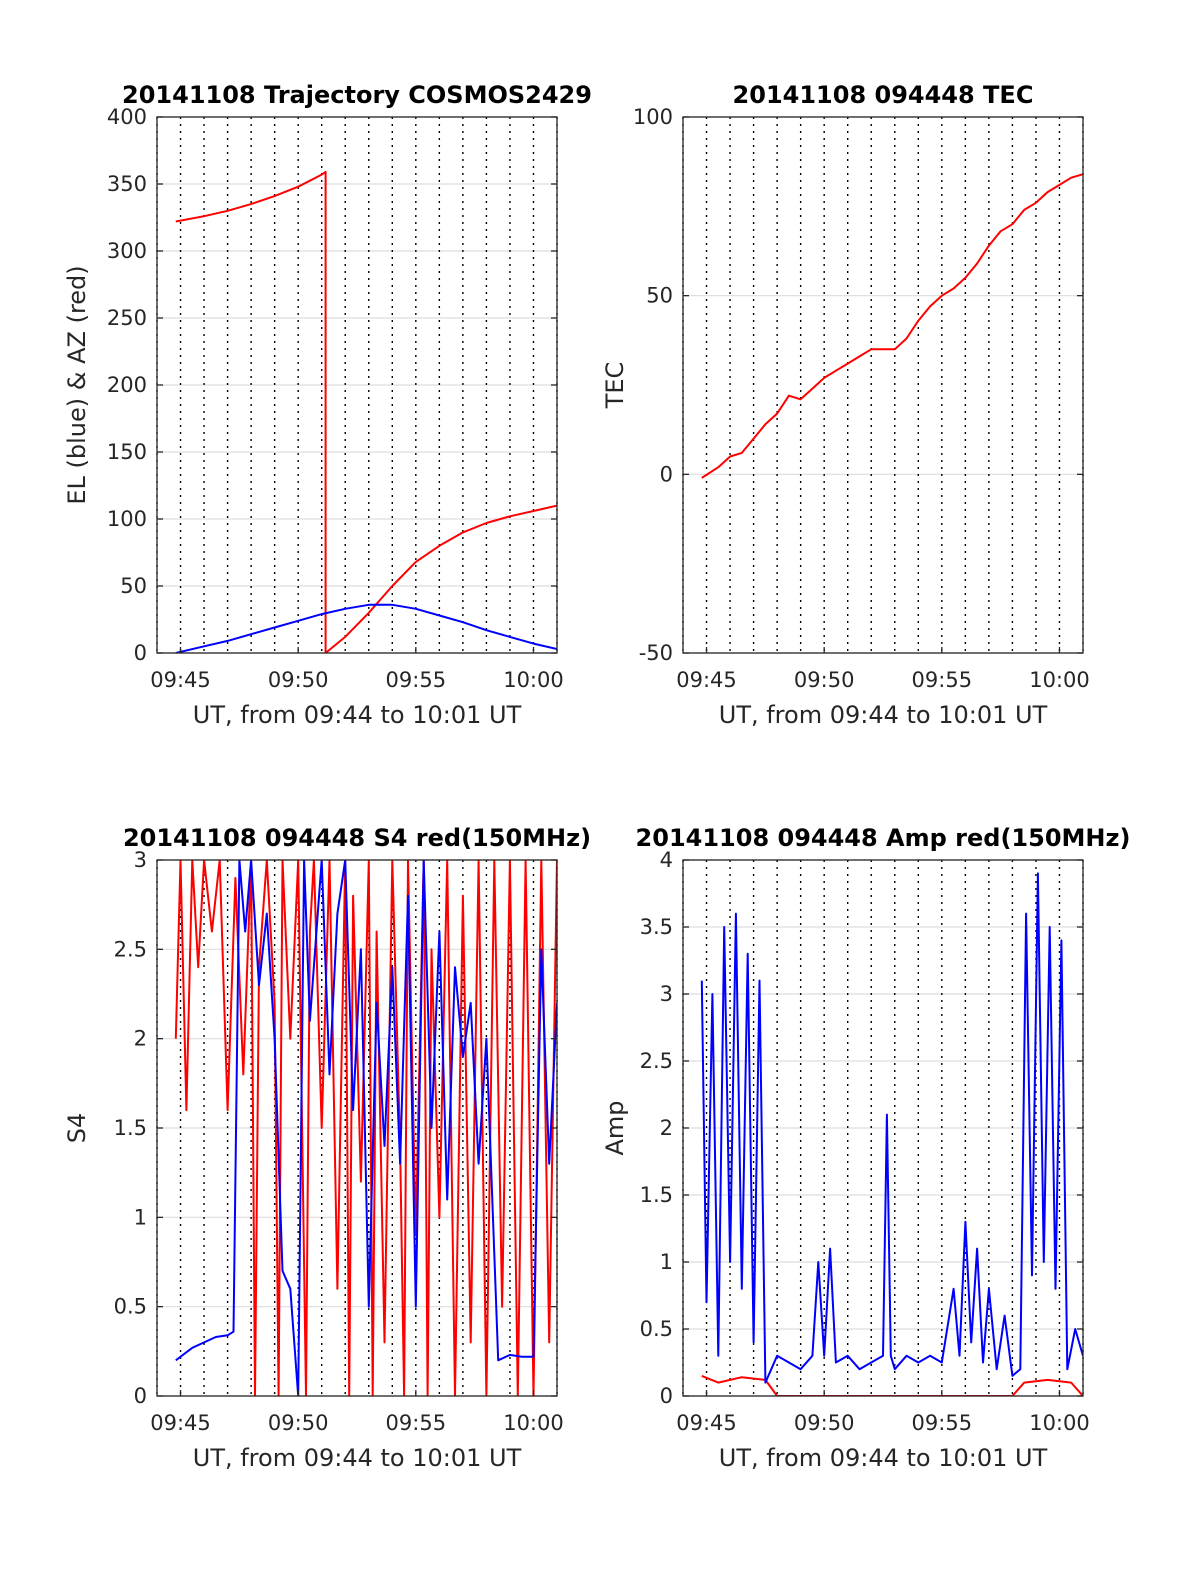 The height and width of the screenshot is (1575, 1200). Describe the element at coordinates (615, 386) in the screenshot. I see `y-axis-label: TEC` at that location.